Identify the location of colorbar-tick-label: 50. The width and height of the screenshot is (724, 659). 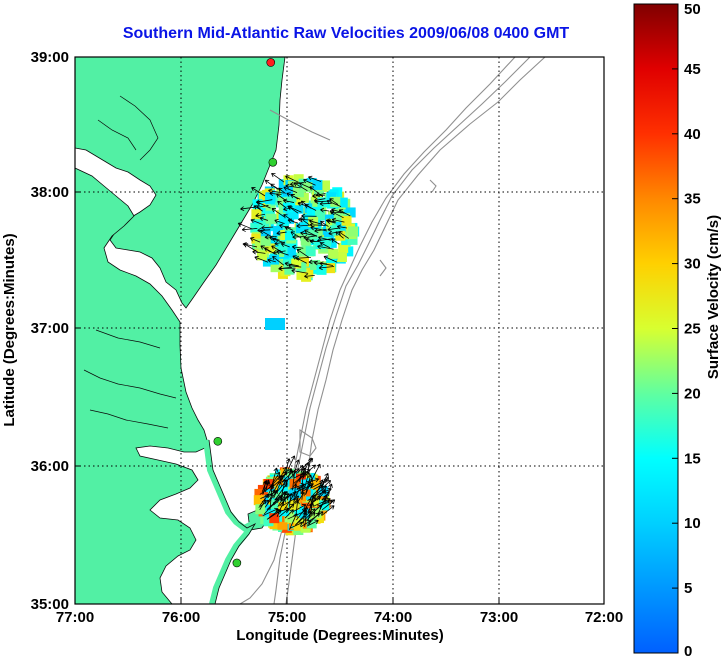
(692, 9).